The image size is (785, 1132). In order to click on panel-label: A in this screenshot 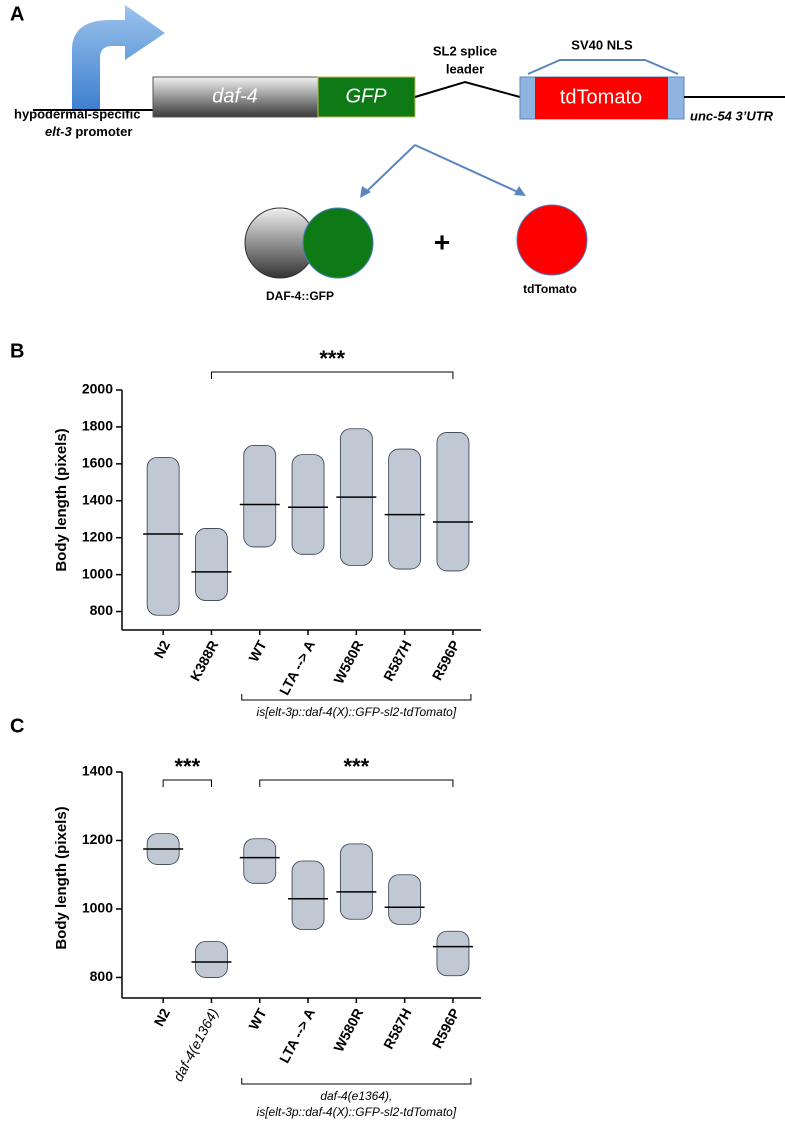, I will do `click(17, 14)`.